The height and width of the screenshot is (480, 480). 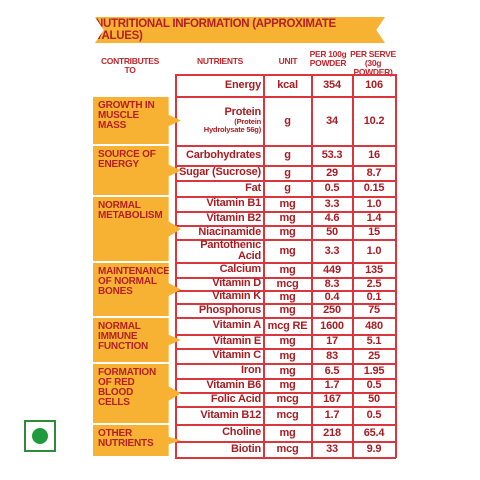 What do you see at coordinates (374, 370) in the screenshot?
I see `value-cell: 1.95` at bounding box center [374, 370].